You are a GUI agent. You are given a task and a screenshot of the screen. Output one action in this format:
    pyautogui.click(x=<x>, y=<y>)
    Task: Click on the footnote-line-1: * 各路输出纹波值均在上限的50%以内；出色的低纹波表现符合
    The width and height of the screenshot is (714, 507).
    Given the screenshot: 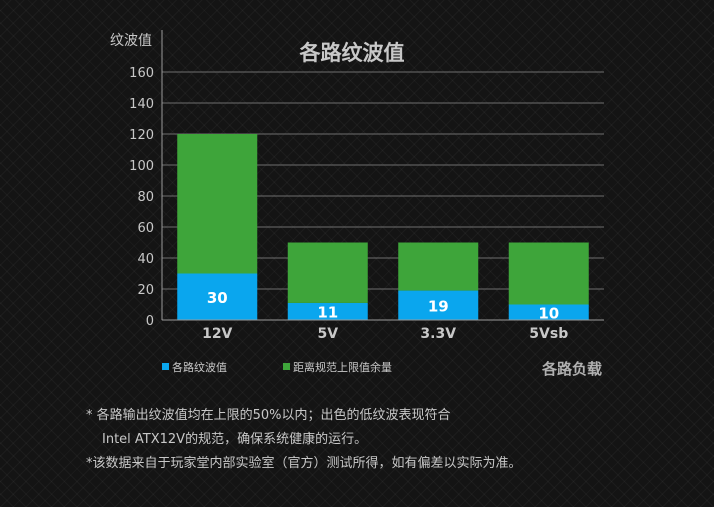 What is the action you would take?
    pyautogui.click(x=268, y=415)
    